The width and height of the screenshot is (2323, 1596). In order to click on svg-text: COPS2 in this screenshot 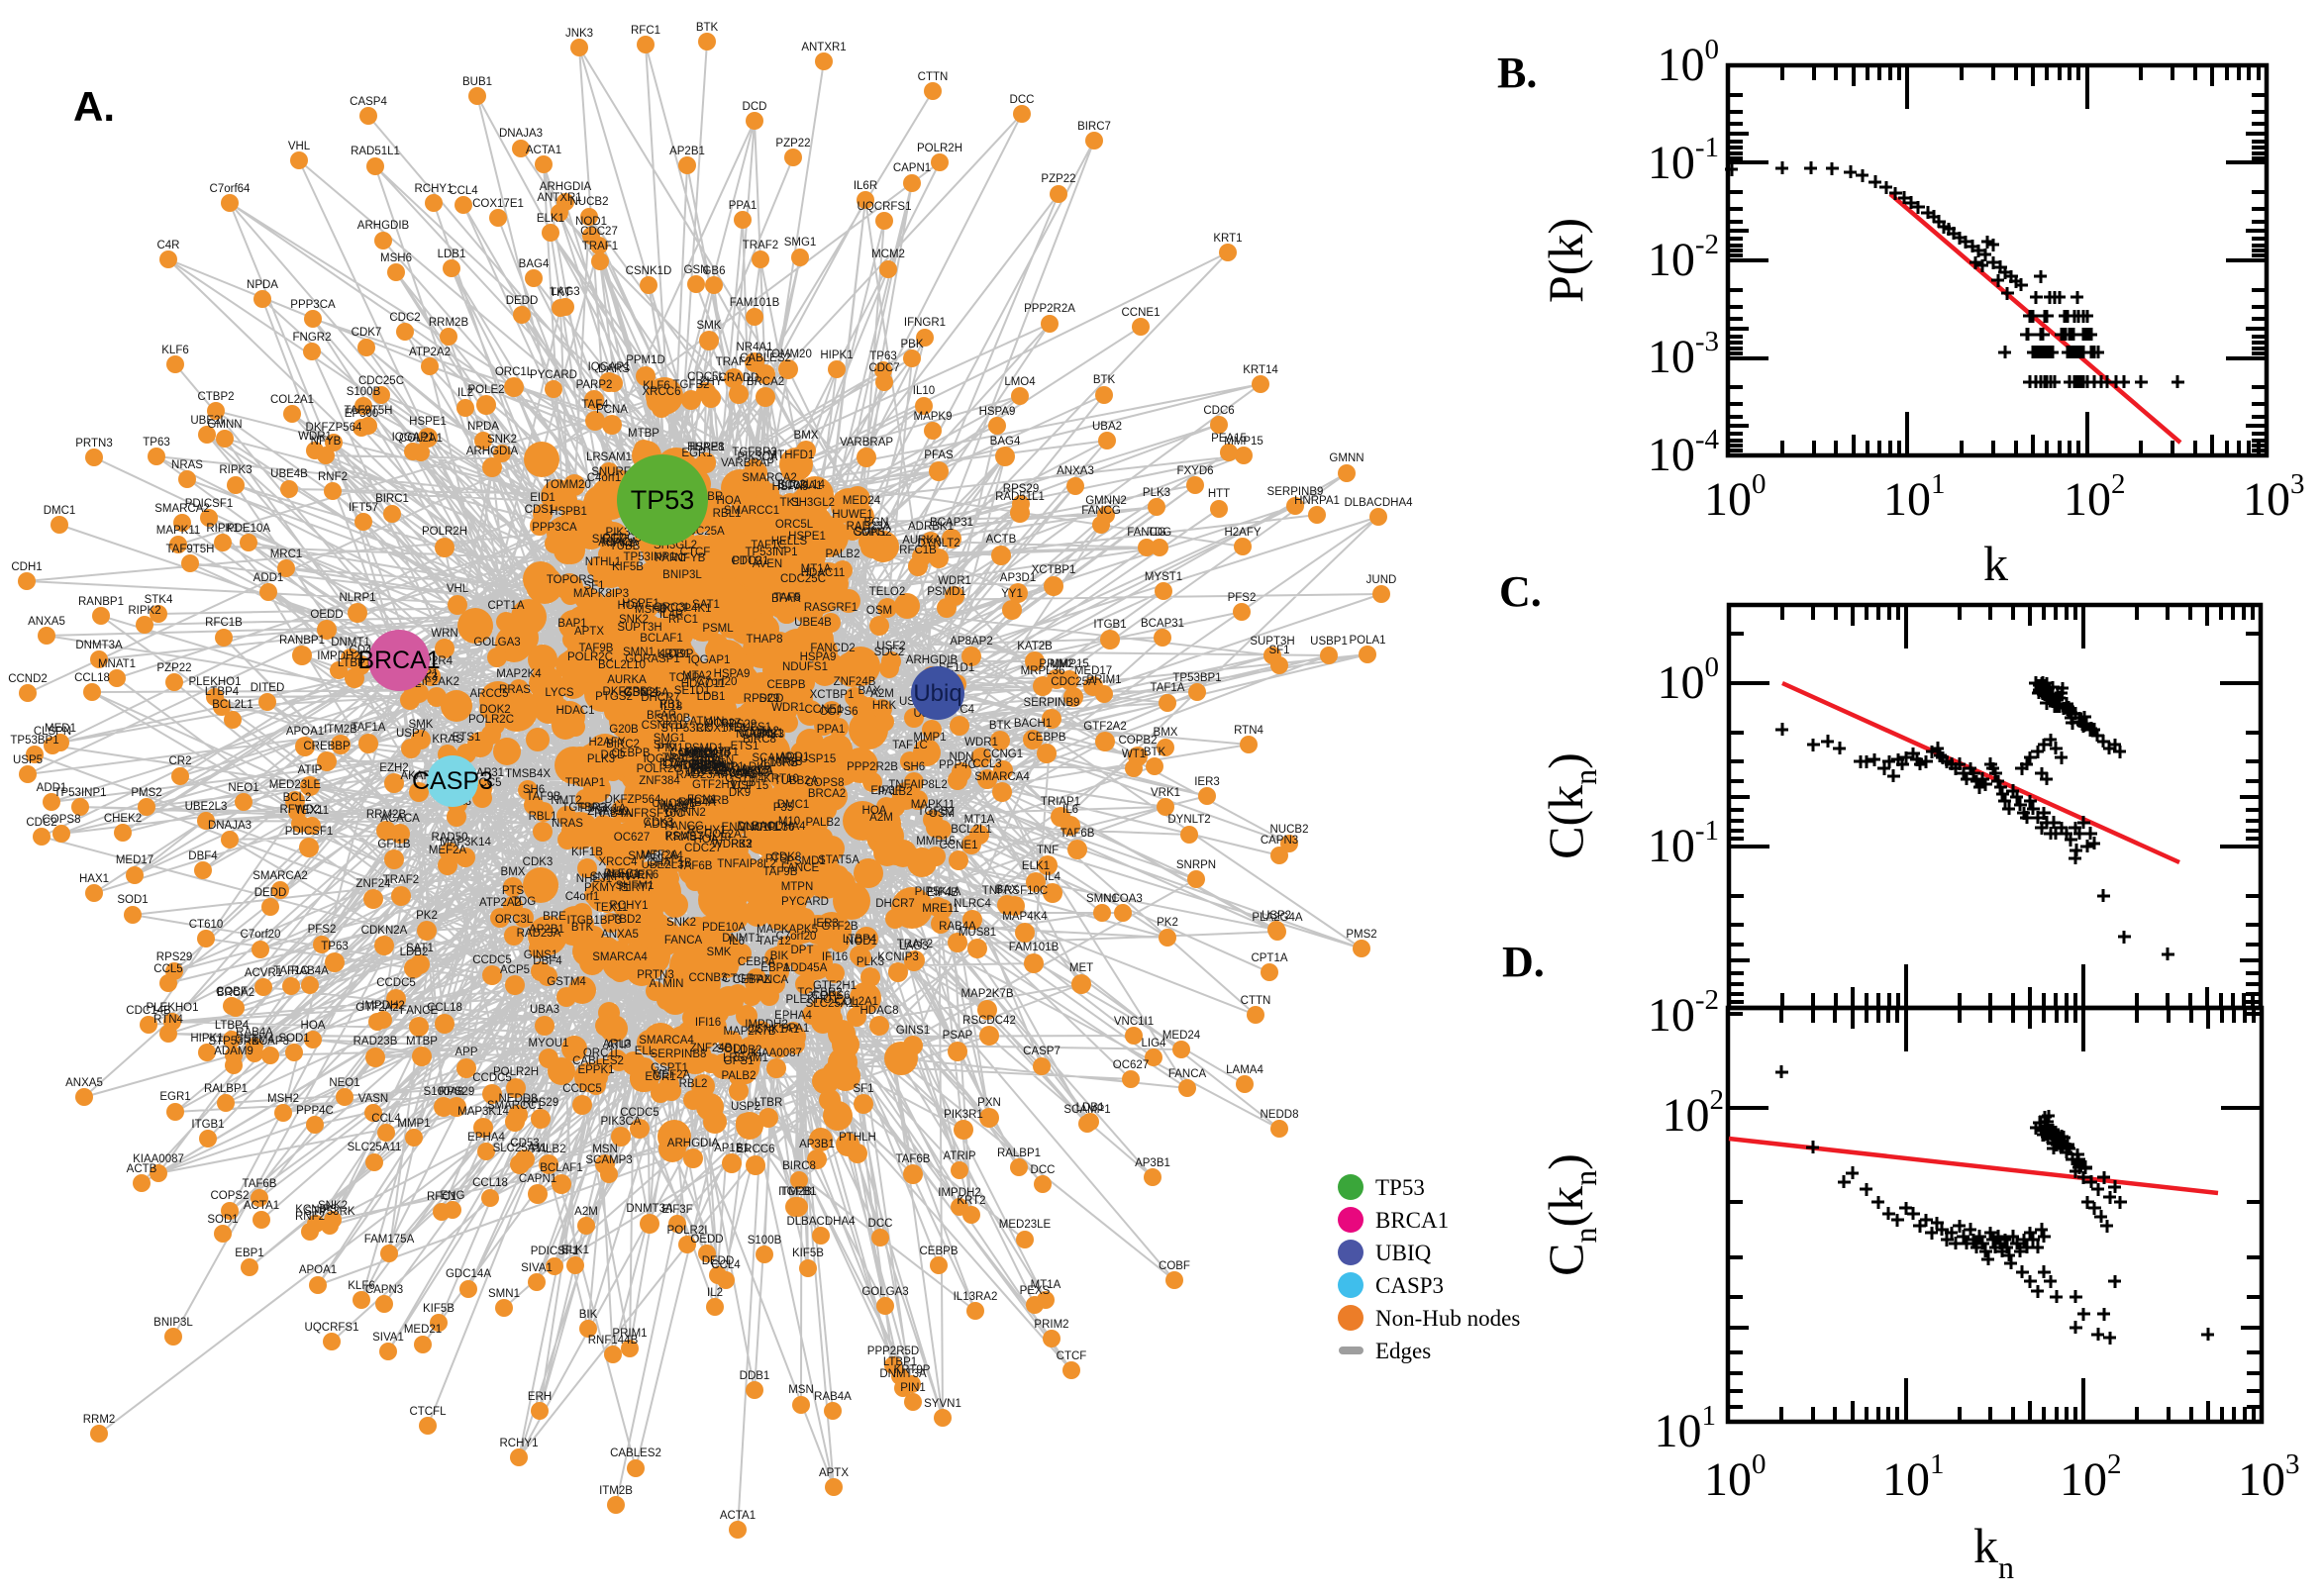, I will do `click(230, 1196)`.